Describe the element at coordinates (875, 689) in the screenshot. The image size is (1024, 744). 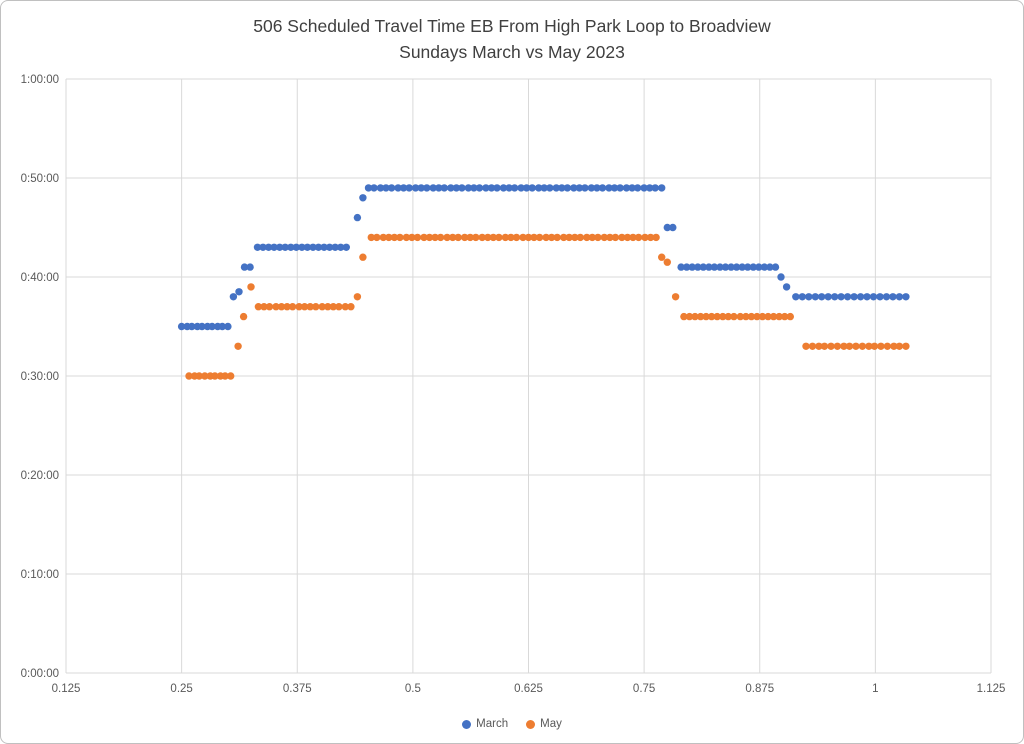
I see `x-tick-label: 1` at that location.